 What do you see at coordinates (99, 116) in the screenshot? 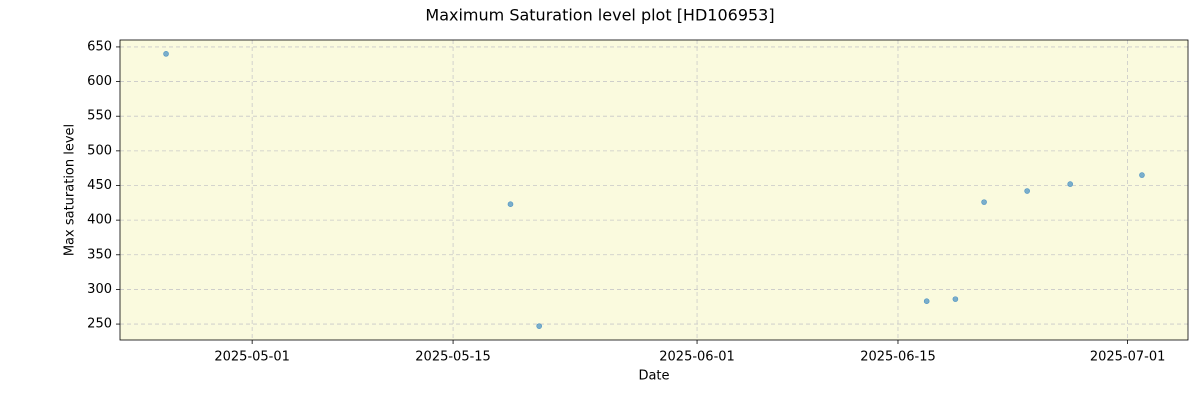
I see `y-tick-label: 550` at bounding box center [99, 116].